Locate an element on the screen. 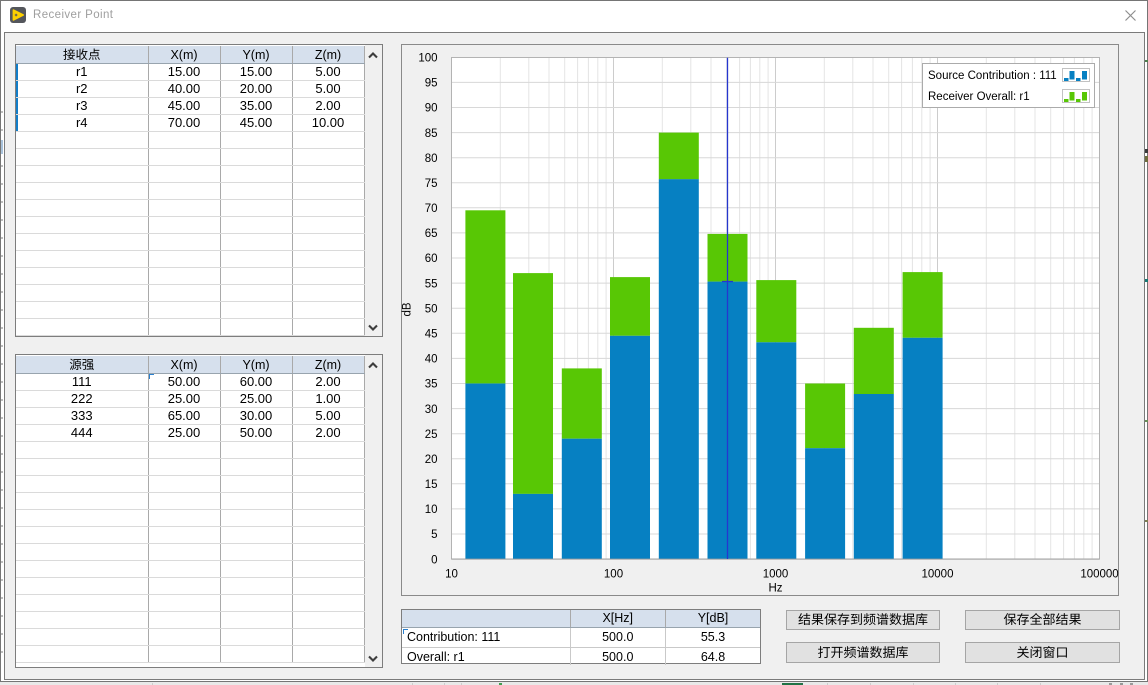 The width and height of the screenshot is (1148, 685). svg-text: Hz is located at coordinates (775, 589).